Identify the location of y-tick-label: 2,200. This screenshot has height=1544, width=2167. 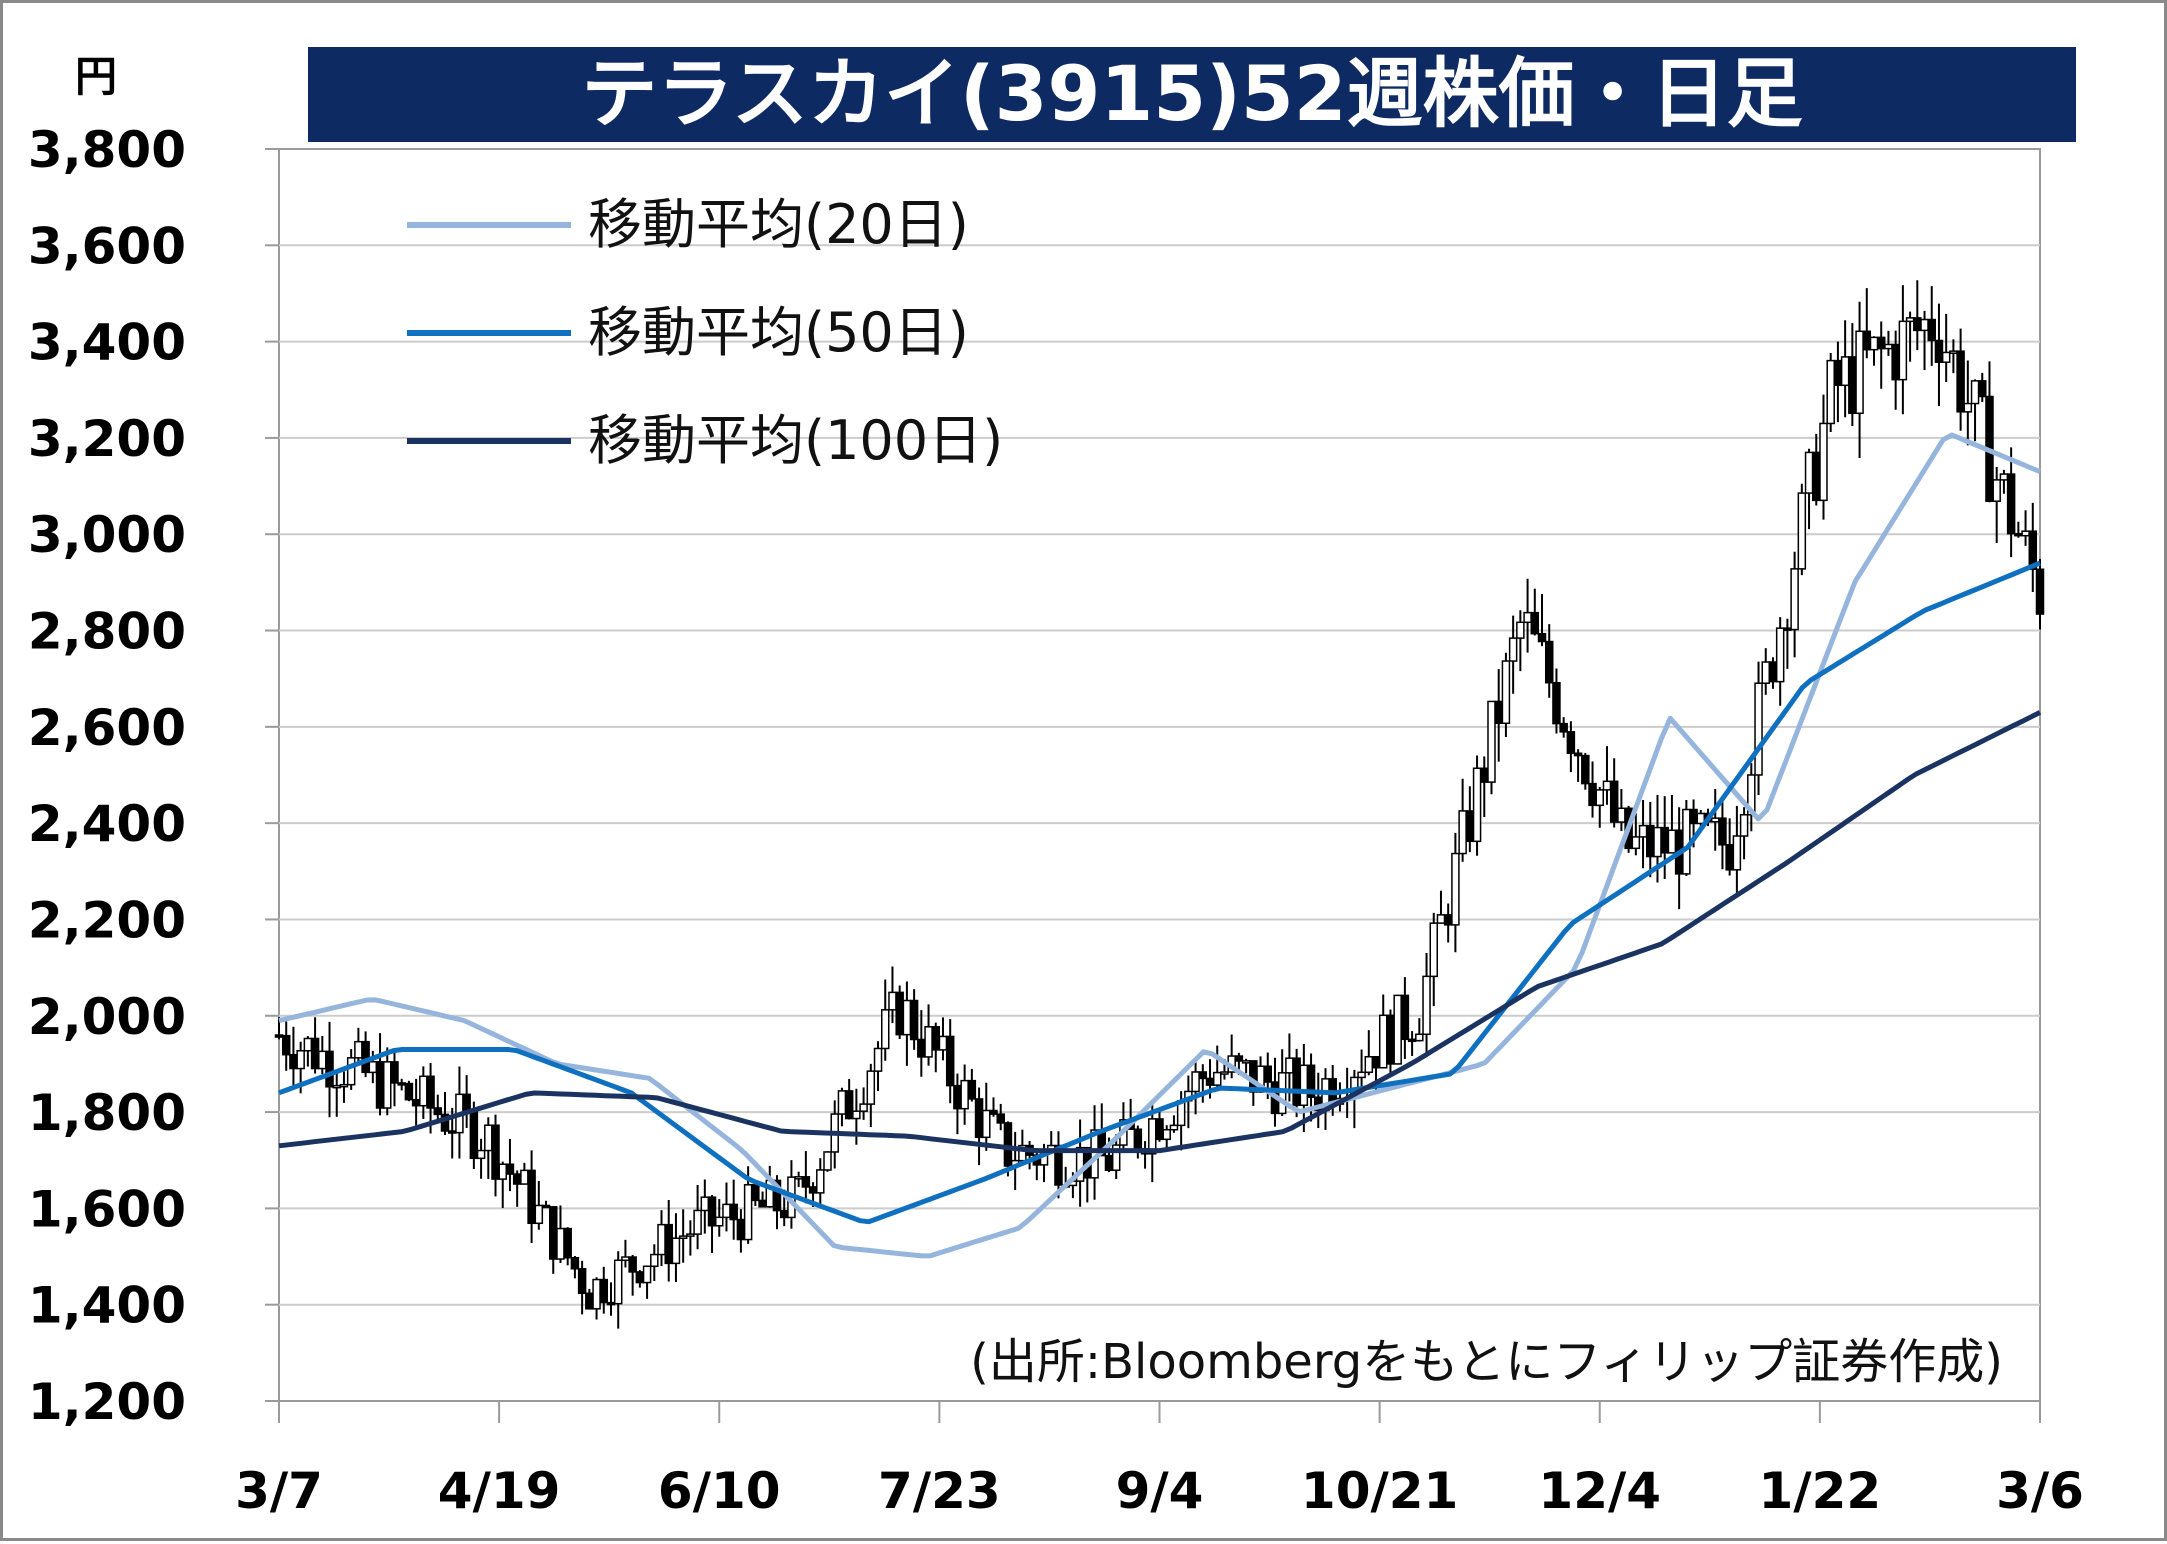
(107, 920).